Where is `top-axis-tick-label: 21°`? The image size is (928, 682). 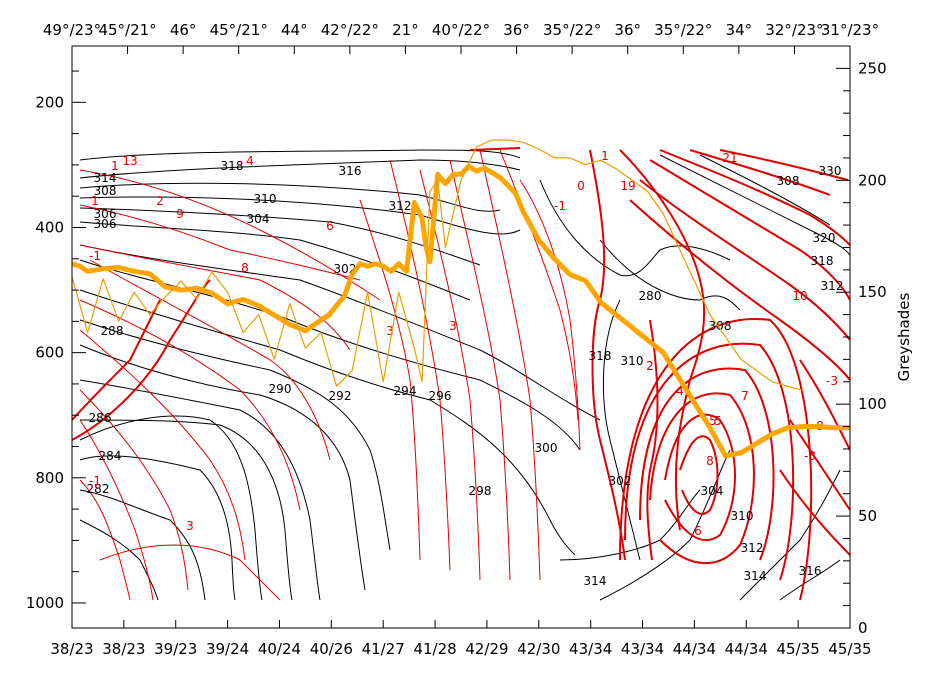 top-axis-tick-label: 21° is located at coordinates (405, 30).